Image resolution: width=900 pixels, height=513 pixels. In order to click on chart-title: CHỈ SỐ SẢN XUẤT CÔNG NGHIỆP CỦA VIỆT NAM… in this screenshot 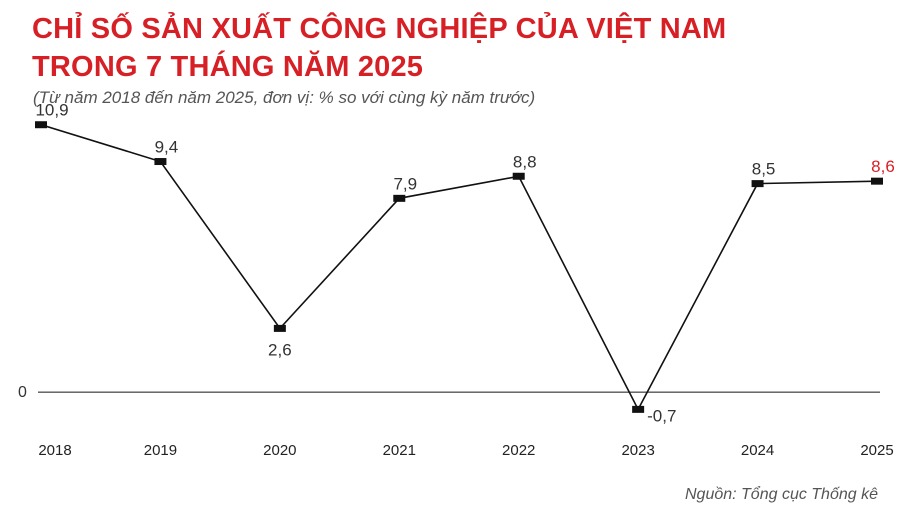, I will do `click(379, 48)`.